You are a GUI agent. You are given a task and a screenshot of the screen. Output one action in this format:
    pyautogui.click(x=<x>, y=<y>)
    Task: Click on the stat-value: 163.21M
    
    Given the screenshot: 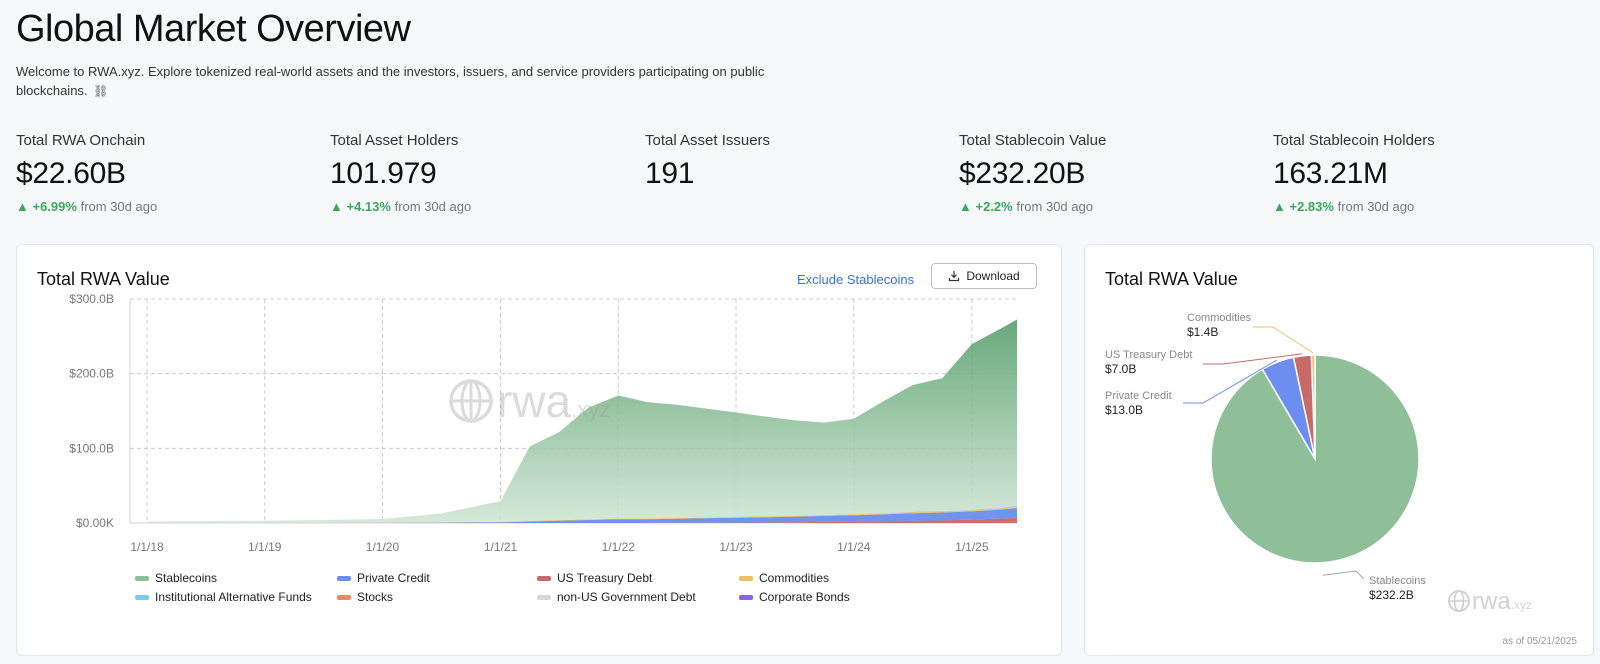 What is the action you would take?
    pyautogui.click(x=1330, y=173)
    